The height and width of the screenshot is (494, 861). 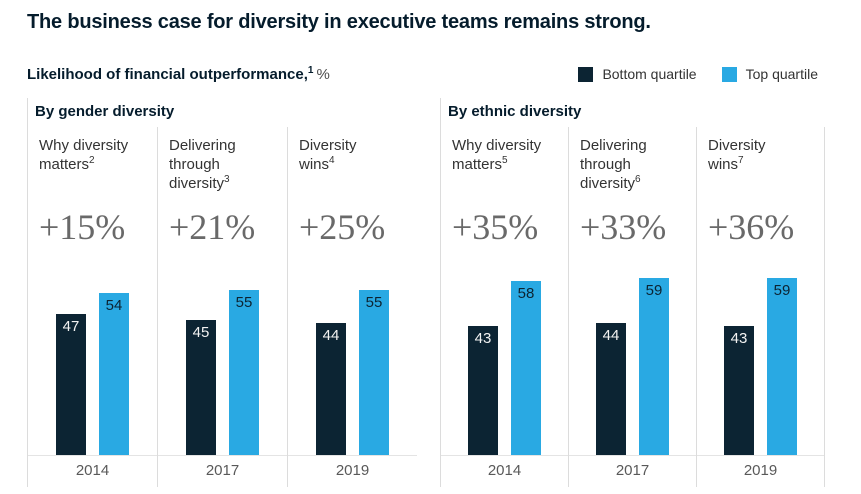 I want to click on study-title: Why diversity matters5, so click(x=497, y=155).